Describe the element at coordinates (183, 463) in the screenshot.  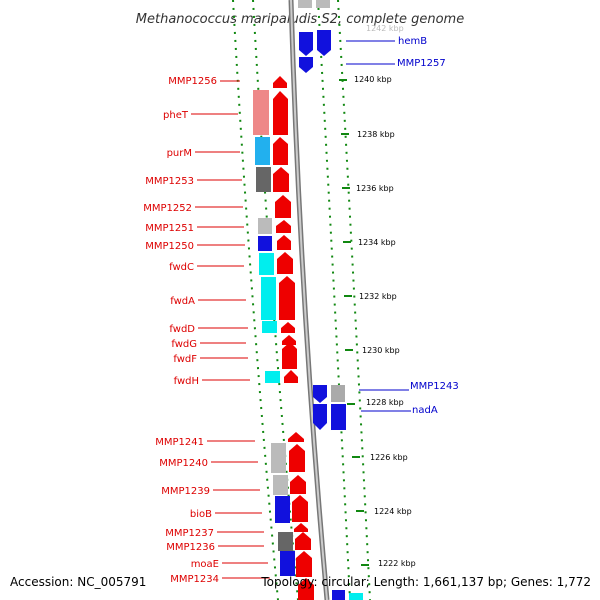
I see `label-mmp1240: MMP1240` at that location.